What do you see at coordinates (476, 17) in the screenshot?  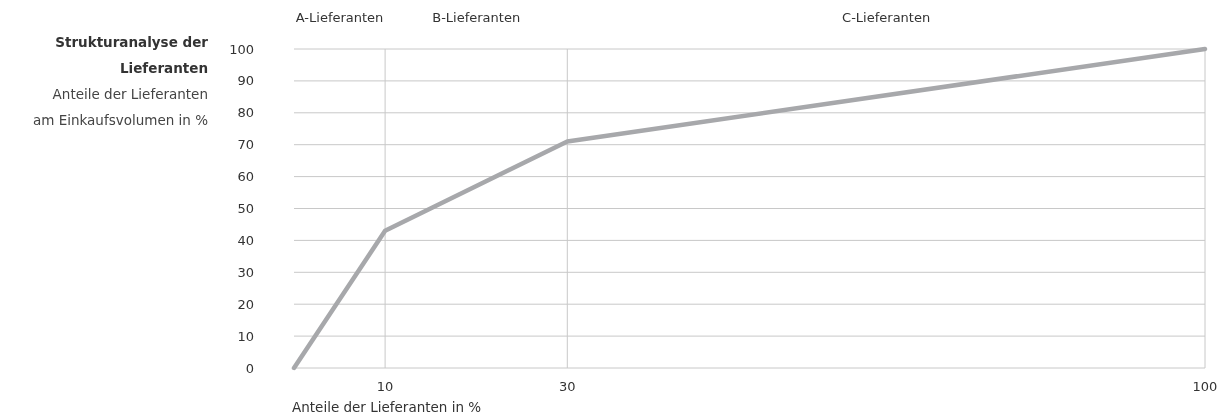 I see `text: B-Lieferanten` at bounding box center [476, 17].